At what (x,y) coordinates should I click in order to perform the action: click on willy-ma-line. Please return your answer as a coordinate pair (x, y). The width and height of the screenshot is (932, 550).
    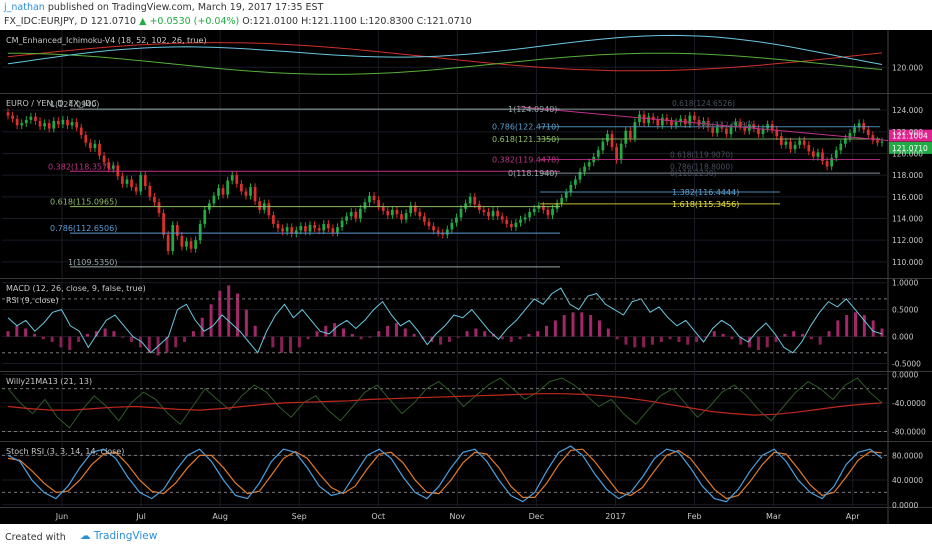
    Looking at the image, I should click on (445, 404).